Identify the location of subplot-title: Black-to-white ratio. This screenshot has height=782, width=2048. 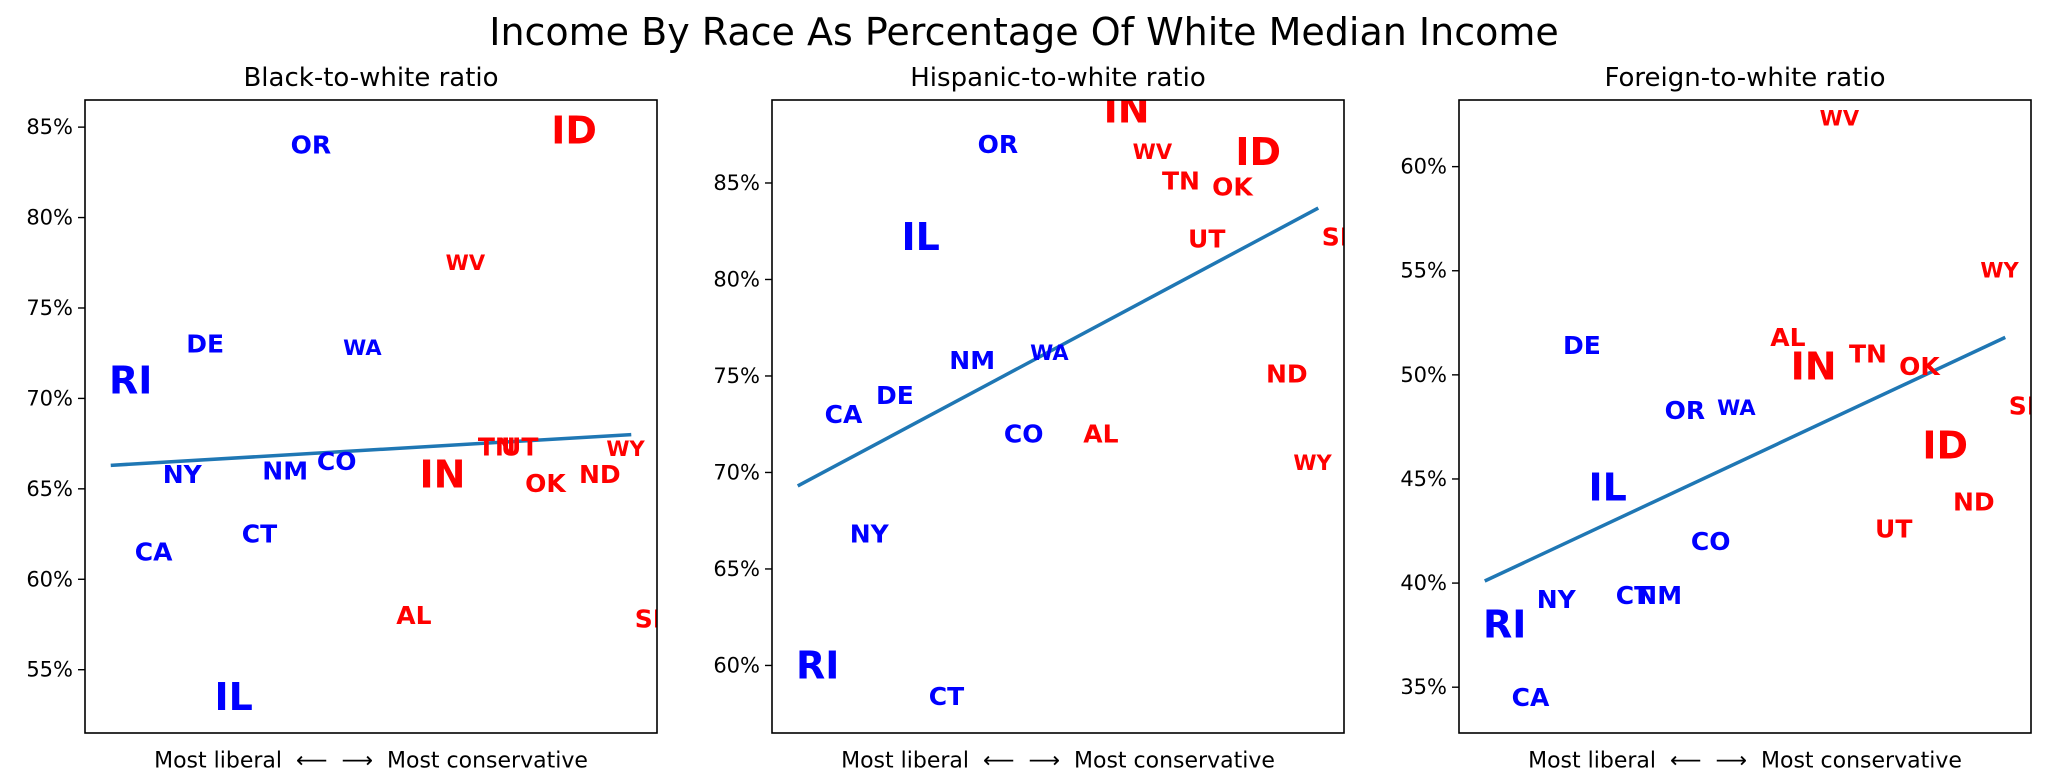
(370, 78).